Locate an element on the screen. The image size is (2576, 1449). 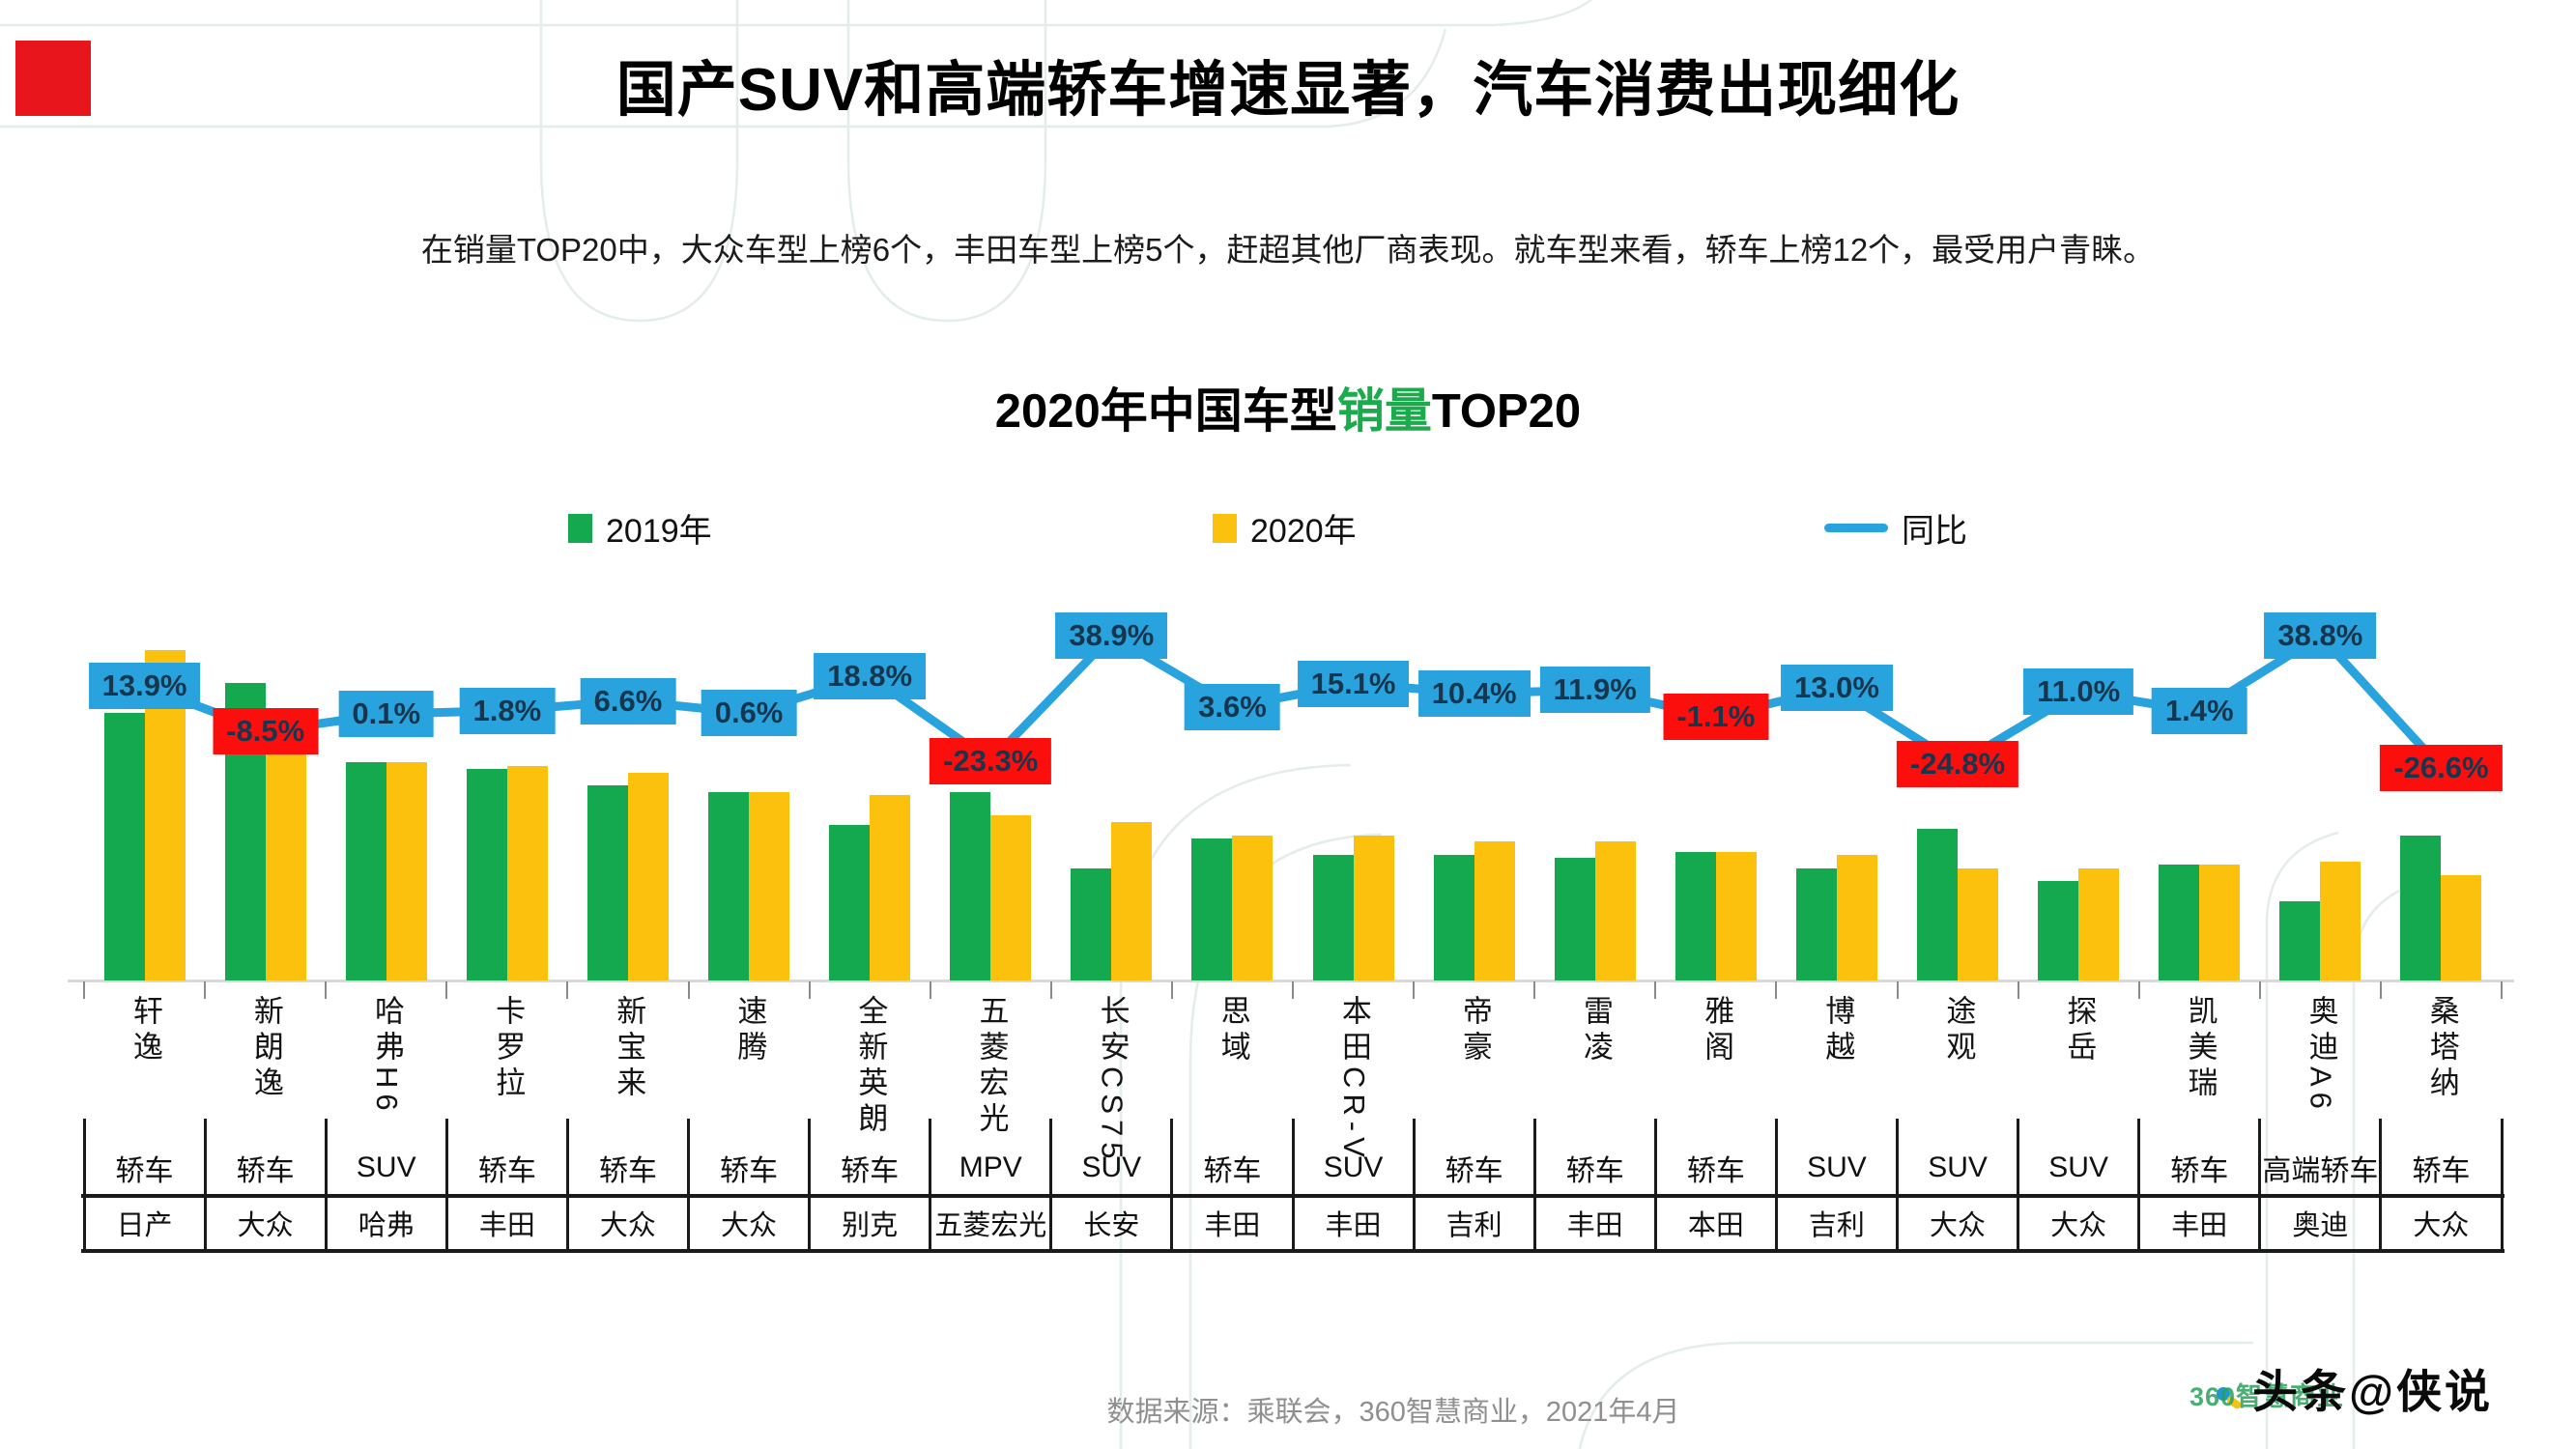
category-label-新朗逸: 新朗逸 is located at coordinates (266, 1048).